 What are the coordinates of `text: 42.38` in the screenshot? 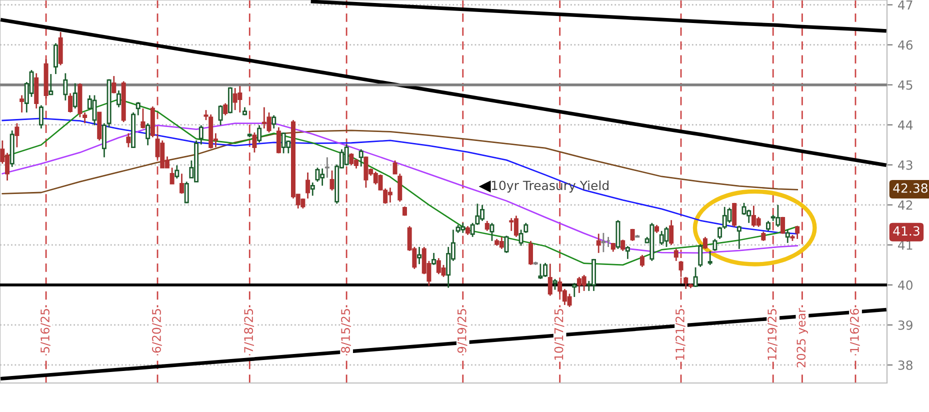 It's located at (910, 188).